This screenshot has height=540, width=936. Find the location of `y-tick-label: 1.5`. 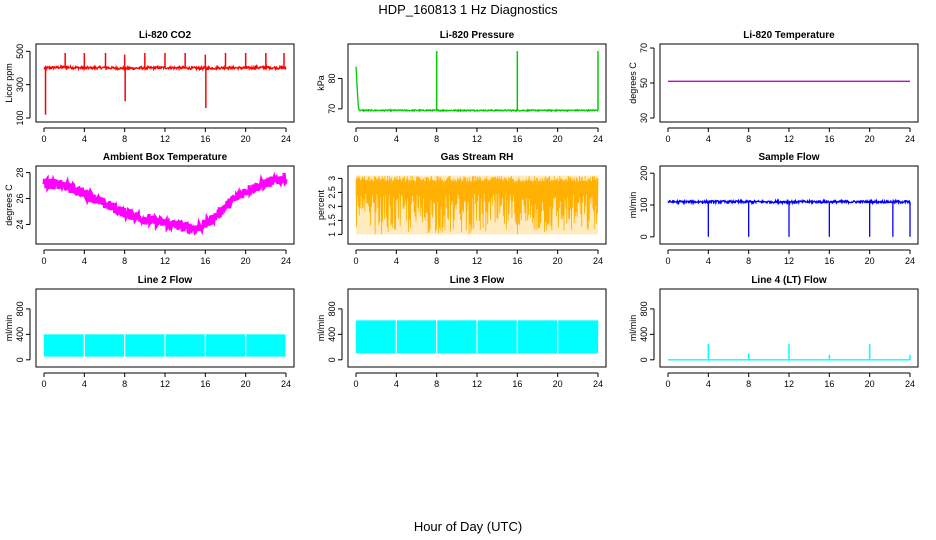

y-tick-label: 1.5 is located at coordinates (332, 220).